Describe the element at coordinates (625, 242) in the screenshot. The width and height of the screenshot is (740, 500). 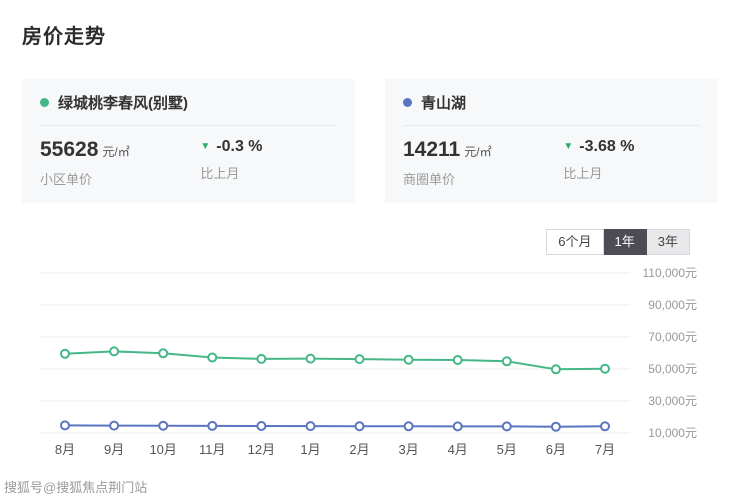
I see `tab-1year: 1年` at that location.